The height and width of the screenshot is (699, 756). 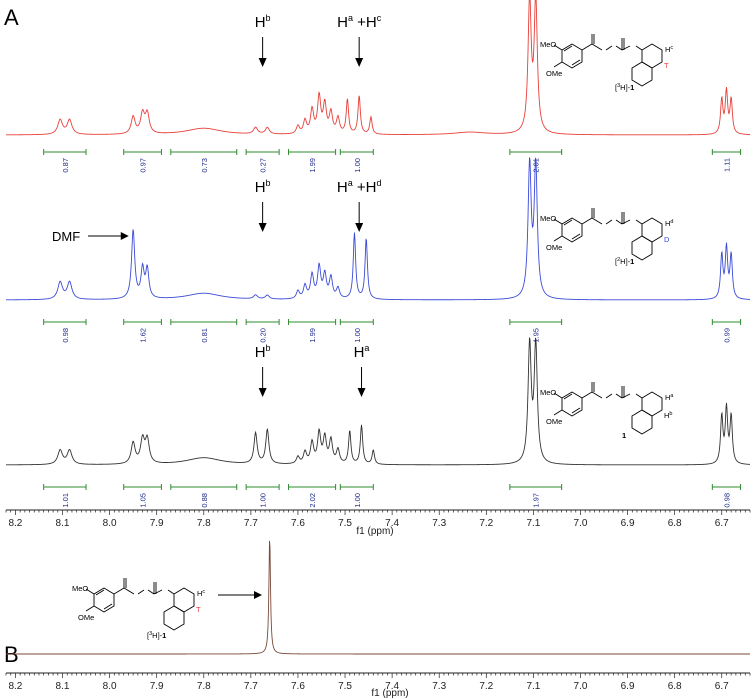 I want to click on panel-a-tick-label: 7.9, so click(x=157, y=523).